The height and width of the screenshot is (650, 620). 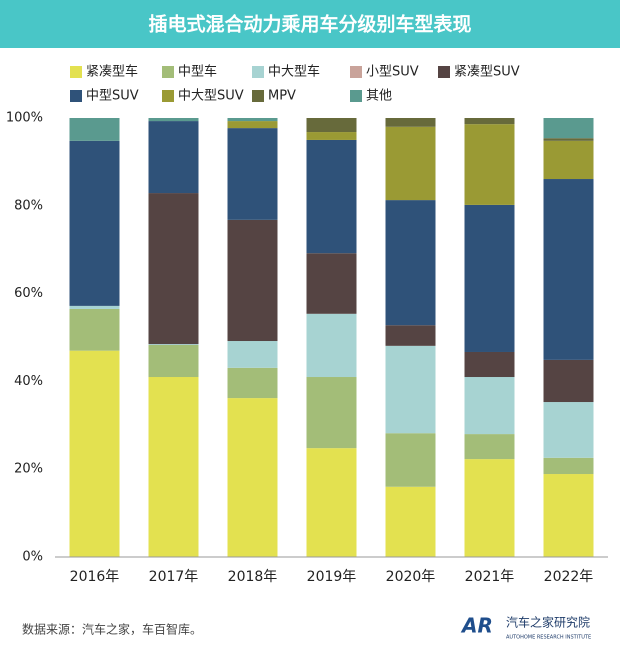 I want to click on x-tick-label: 2022年, so click(x=569, y=577).